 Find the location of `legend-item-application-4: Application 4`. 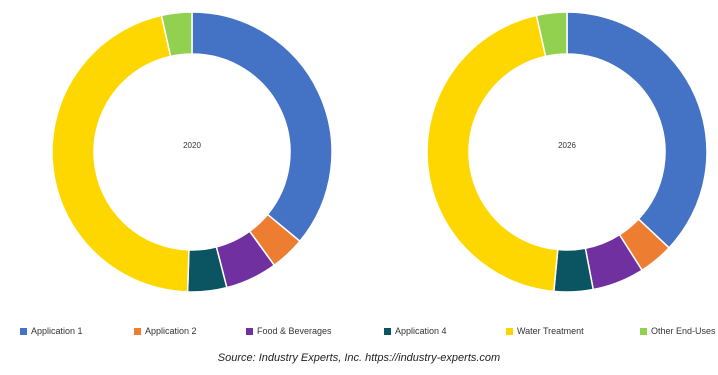

legend-item-application-4: Application 4 is located at coordinates (415, 331).